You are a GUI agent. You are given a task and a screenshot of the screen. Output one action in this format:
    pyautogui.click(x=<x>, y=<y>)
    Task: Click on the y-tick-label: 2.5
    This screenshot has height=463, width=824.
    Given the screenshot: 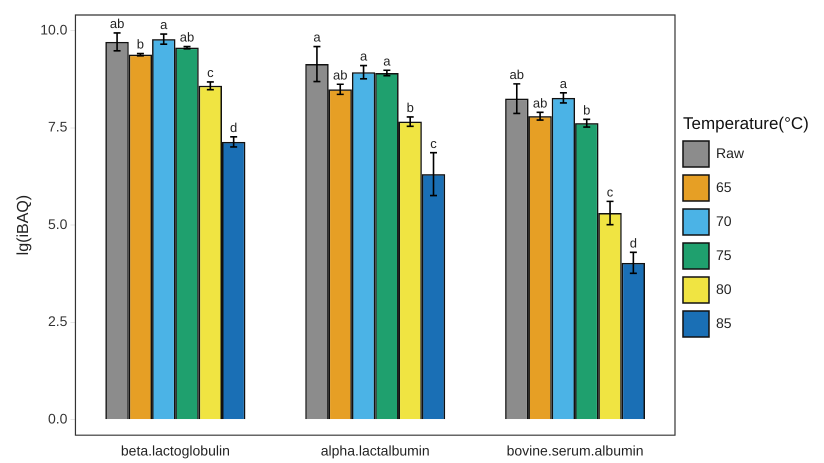 What is the action you would take?
    pyautogui.click(x=58, y=321)
    